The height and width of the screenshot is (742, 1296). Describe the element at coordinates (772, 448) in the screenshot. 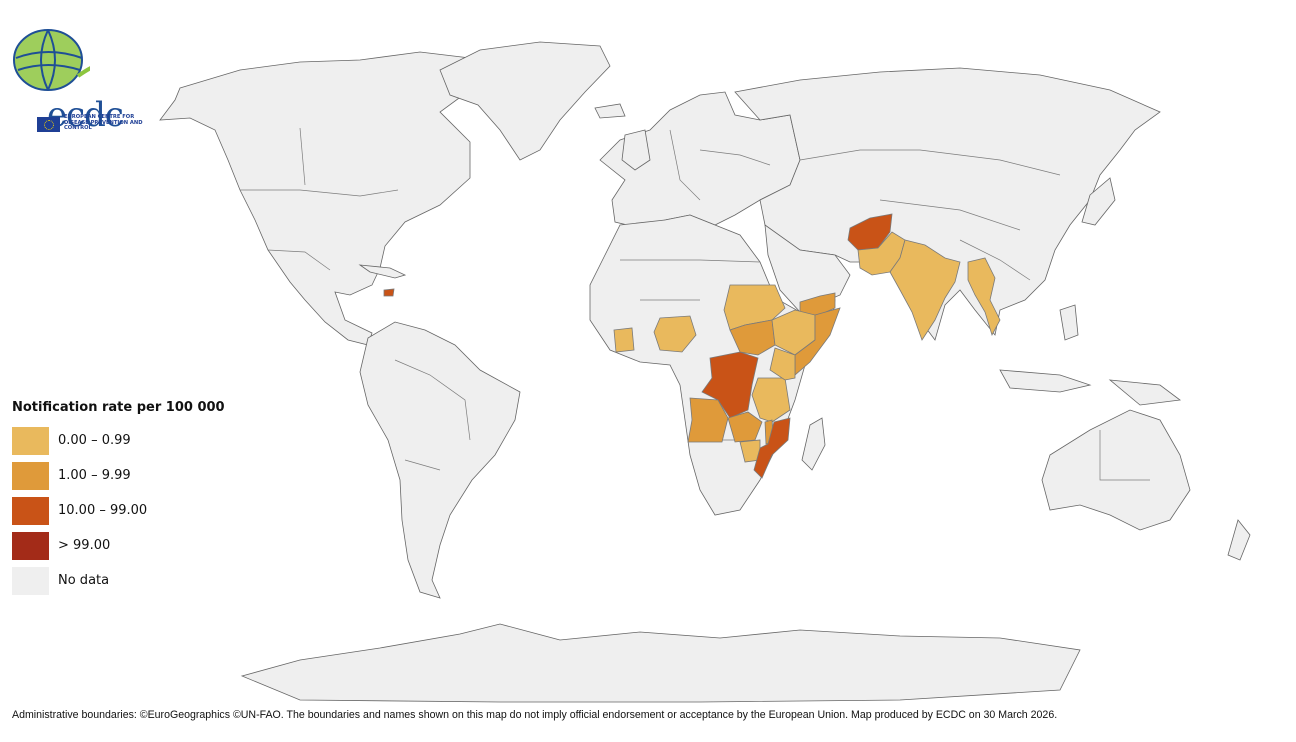

I see `country-mozambique` at that location.